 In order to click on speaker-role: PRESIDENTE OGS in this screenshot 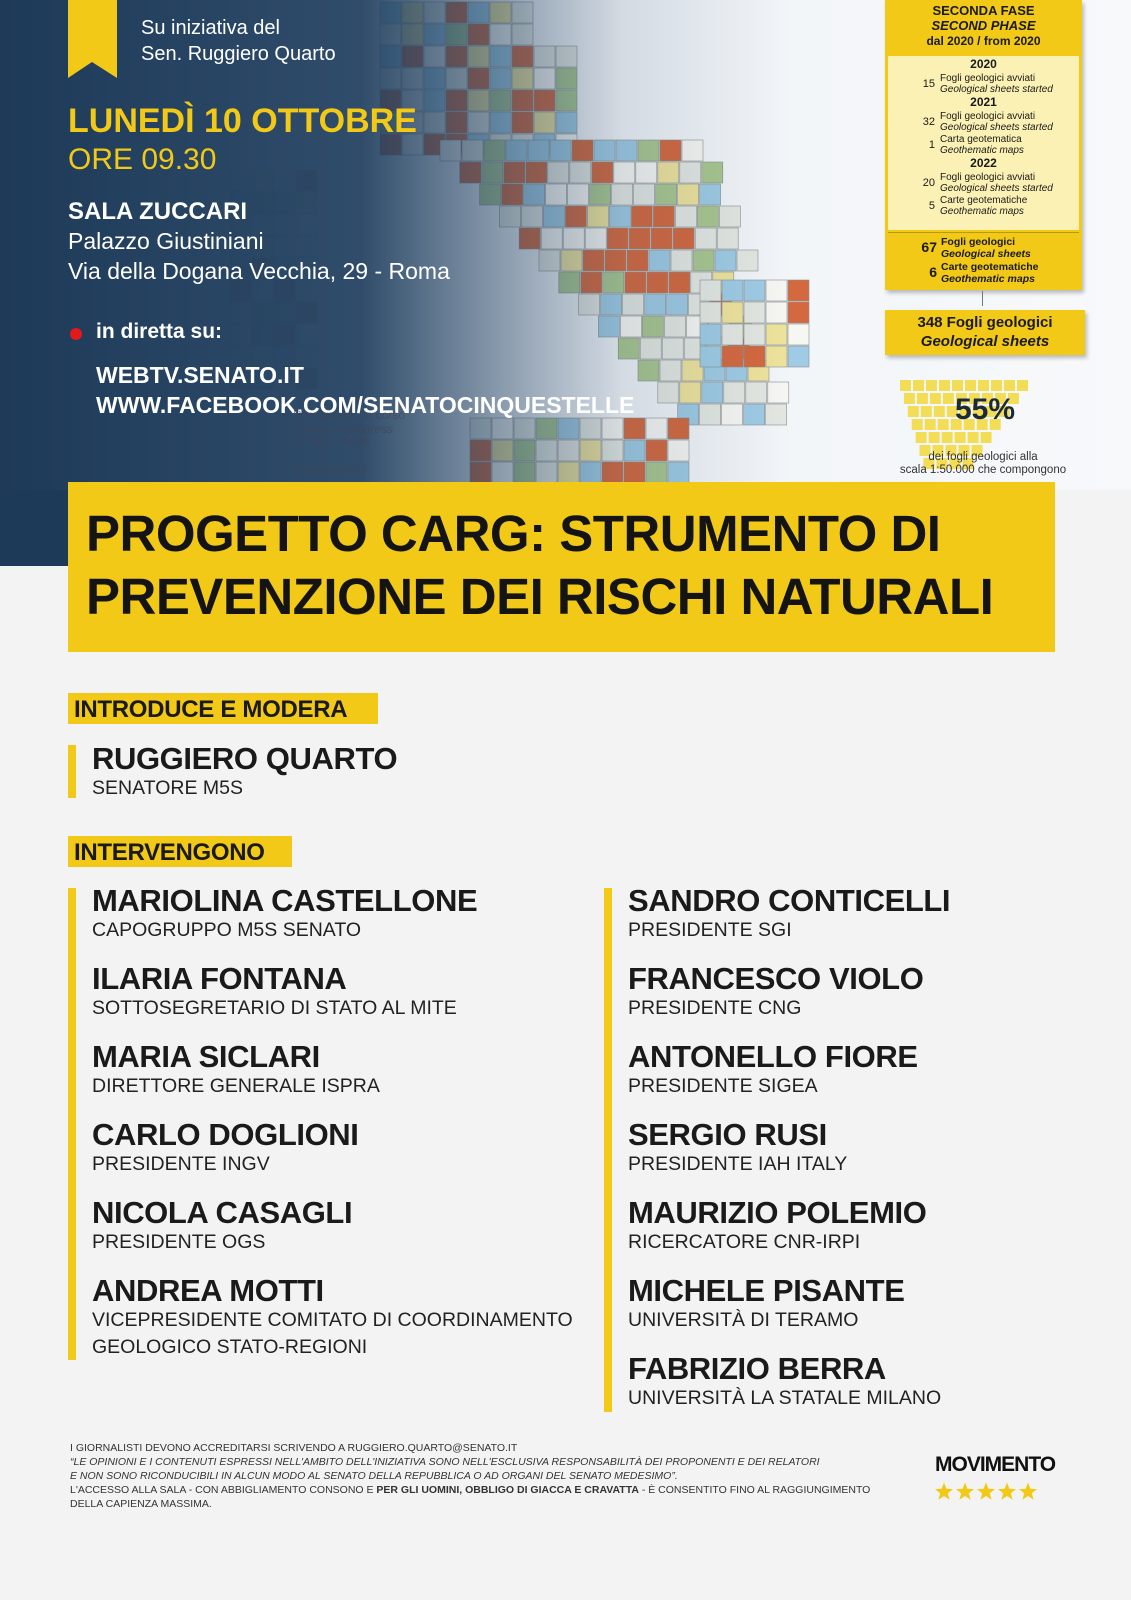, I will do `click(179, 1242)`.